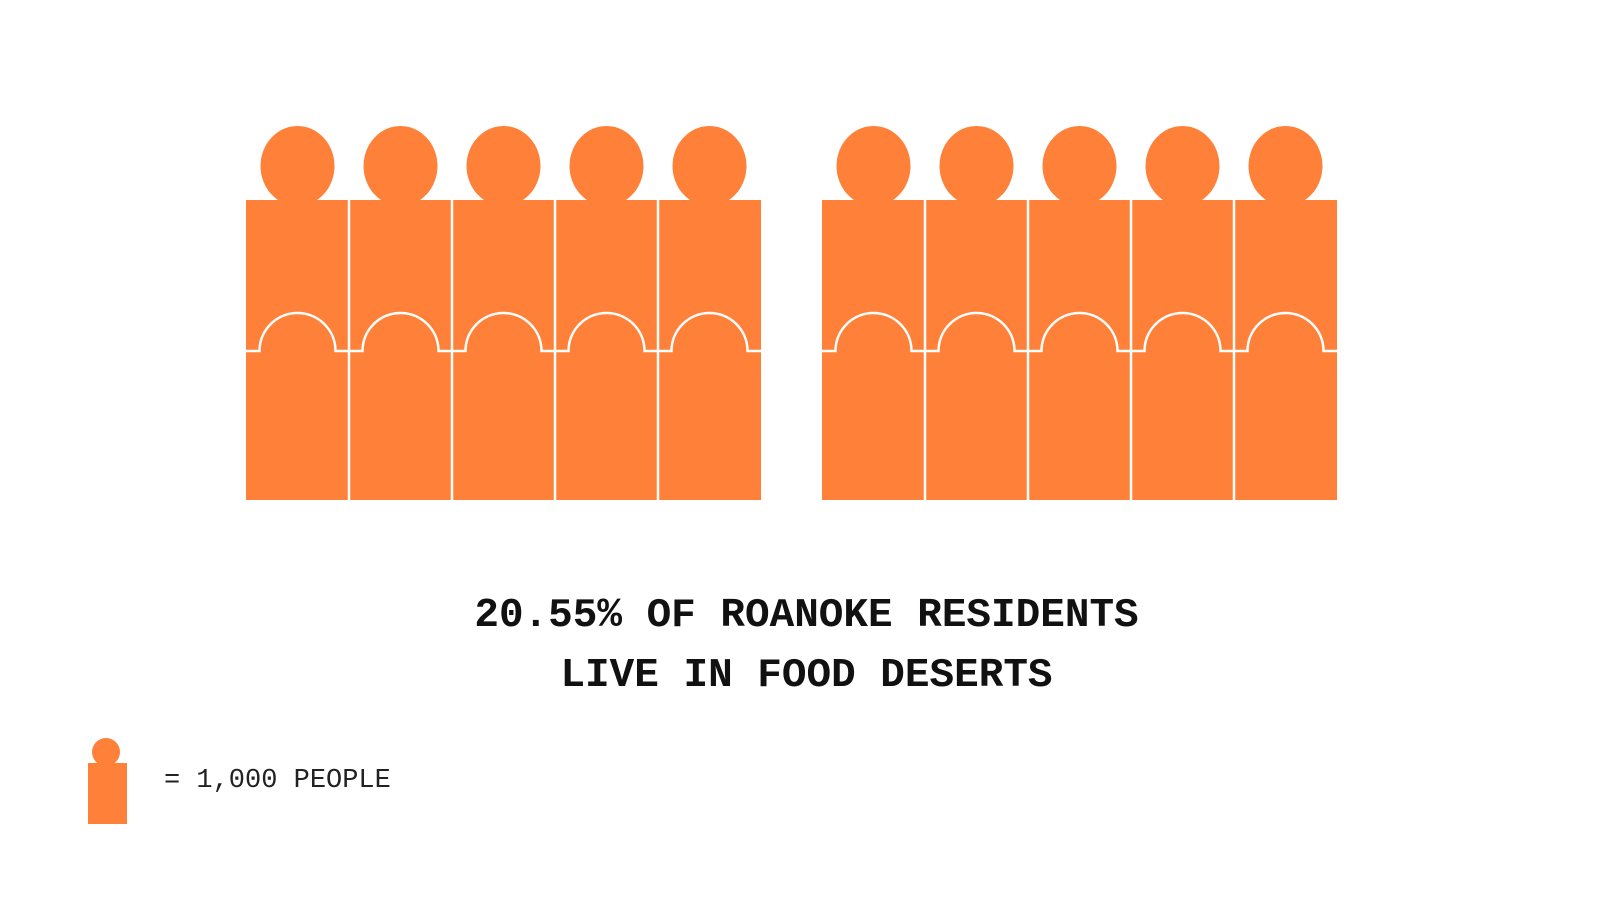 Image resolution: width=1613 pixels, height=908 pixels. I want to click on legend-label: = 1,000 PEOPLE, so click(277, 781).